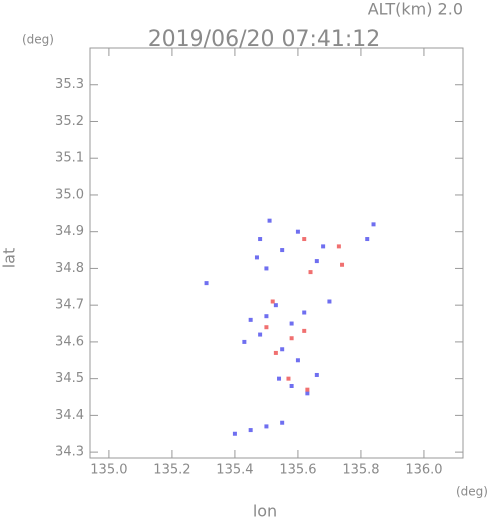  What do you see at coordinates (69, 231) in the screenshot?
I see `y-tick-label: 34.9` at bounding box center [69, 231].